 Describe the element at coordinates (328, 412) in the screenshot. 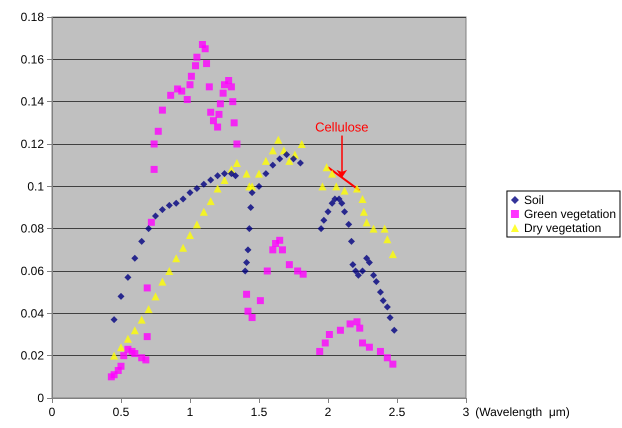

I see `x-tick-label: 2` at that location.